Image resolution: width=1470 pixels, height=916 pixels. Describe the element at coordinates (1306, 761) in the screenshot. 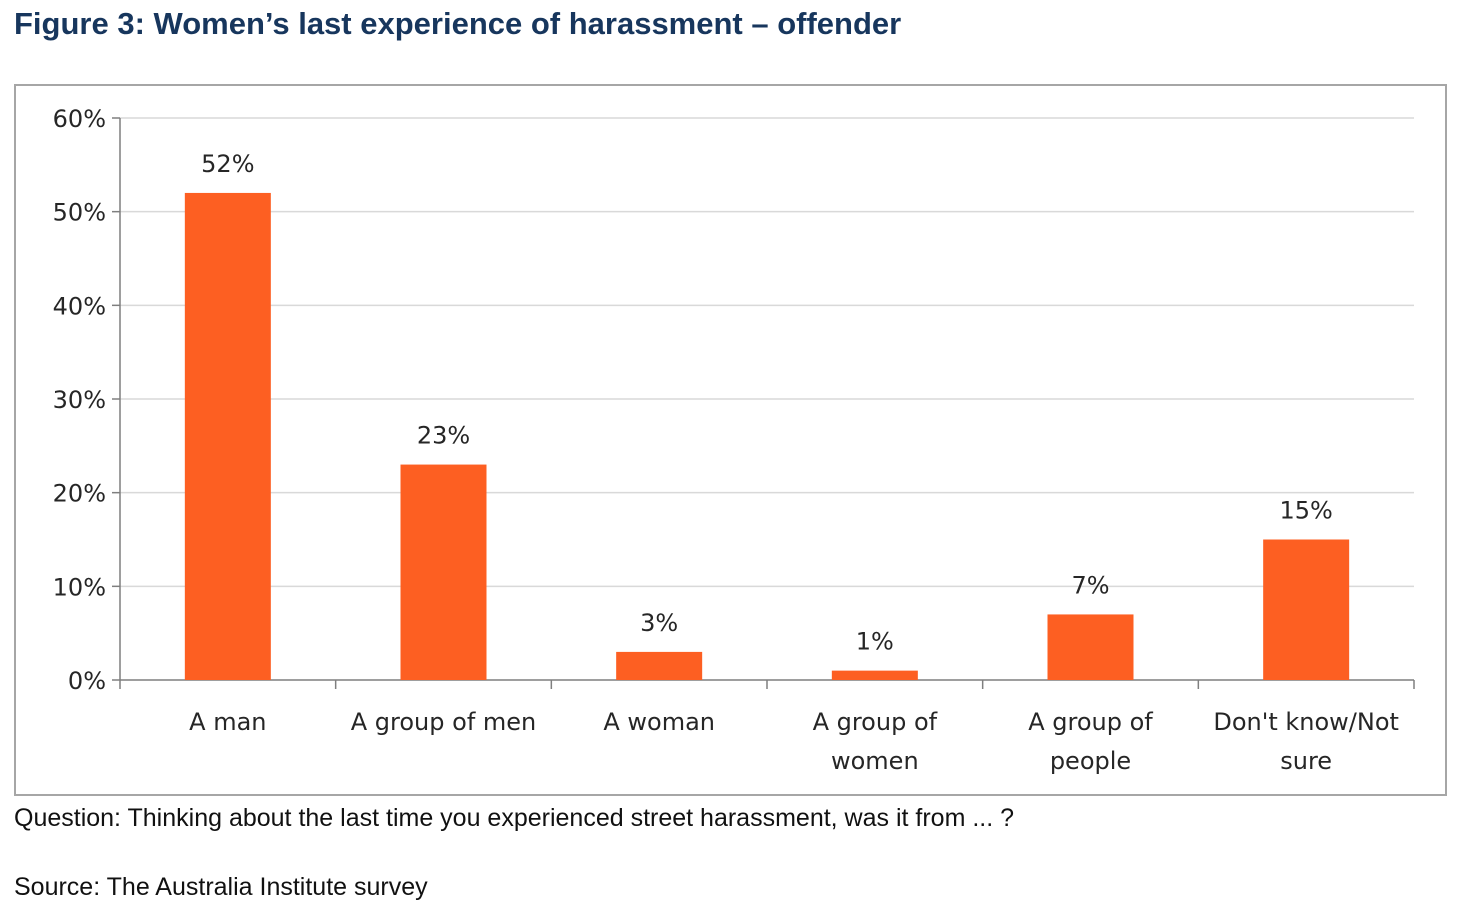

I see `x-category-label: sure` at that location.